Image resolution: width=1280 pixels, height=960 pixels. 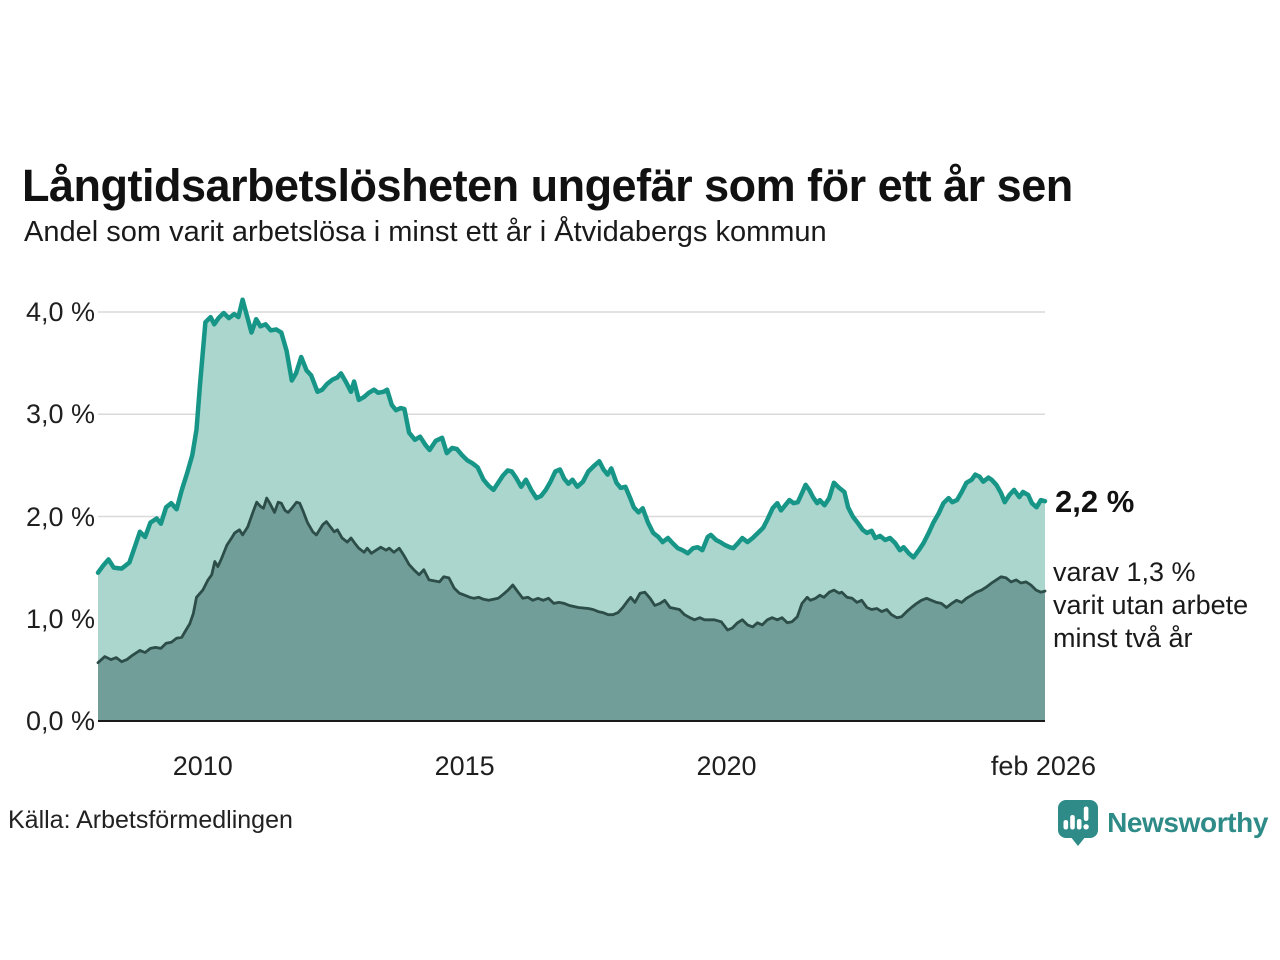 I want to click on latest-value-annotation: 2,2 %, so click(x=1095, y=501).